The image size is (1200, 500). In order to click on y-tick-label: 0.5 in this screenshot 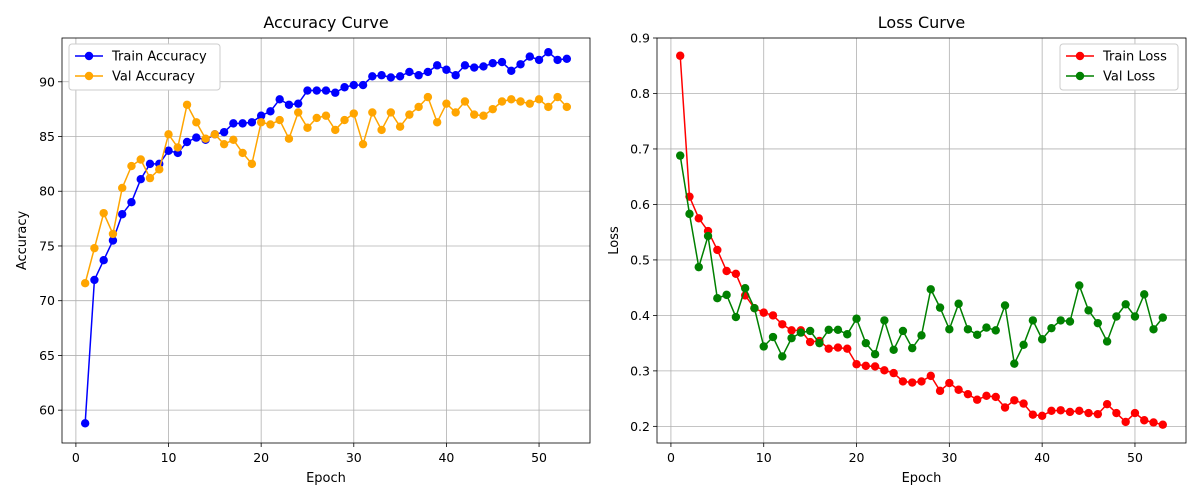, I will do `click(640, 259)`.